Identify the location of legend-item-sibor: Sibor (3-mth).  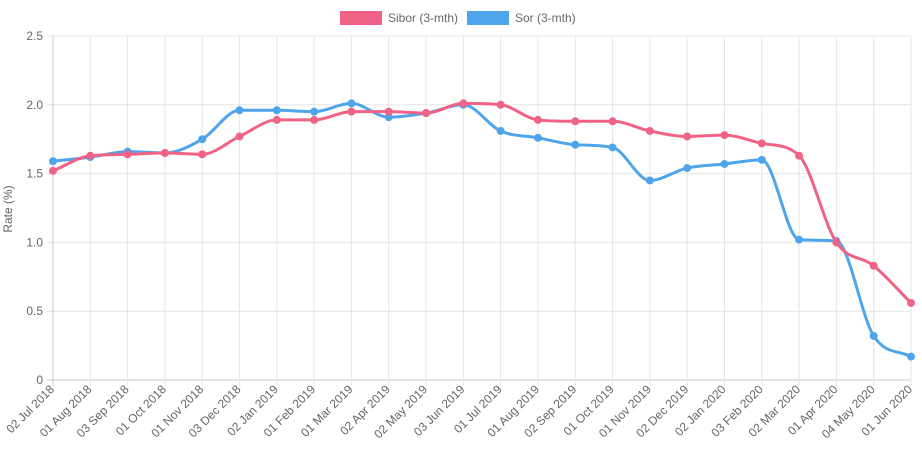
(399, 18).